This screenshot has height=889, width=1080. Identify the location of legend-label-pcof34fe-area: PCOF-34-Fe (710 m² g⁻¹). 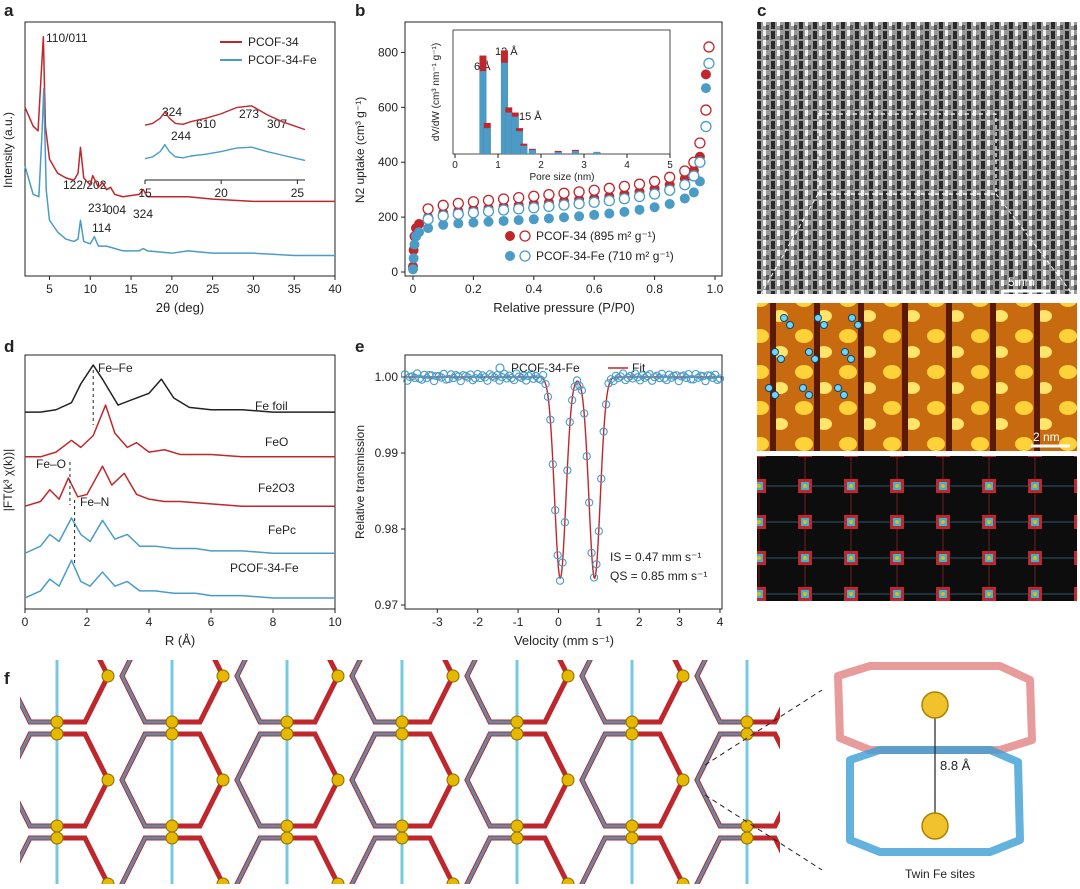
(605, 256).